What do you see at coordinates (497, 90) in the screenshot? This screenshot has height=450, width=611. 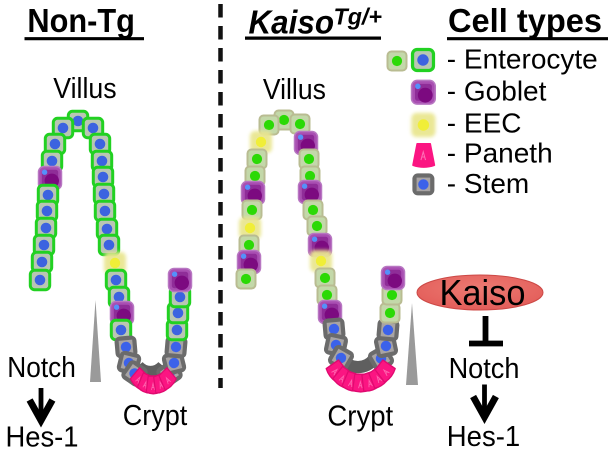 I see `svg-text: - Goblet` at bounding box center [497, 90].